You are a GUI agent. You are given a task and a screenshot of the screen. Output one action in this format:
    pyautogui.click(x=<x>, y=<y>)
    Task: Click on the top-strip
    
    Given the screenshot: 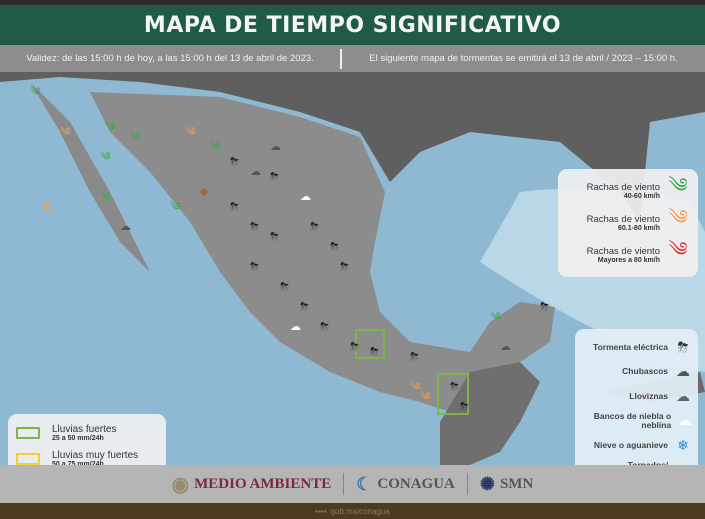 What is the action you would take?
    pyautogui.click(x=352, y=2)
    